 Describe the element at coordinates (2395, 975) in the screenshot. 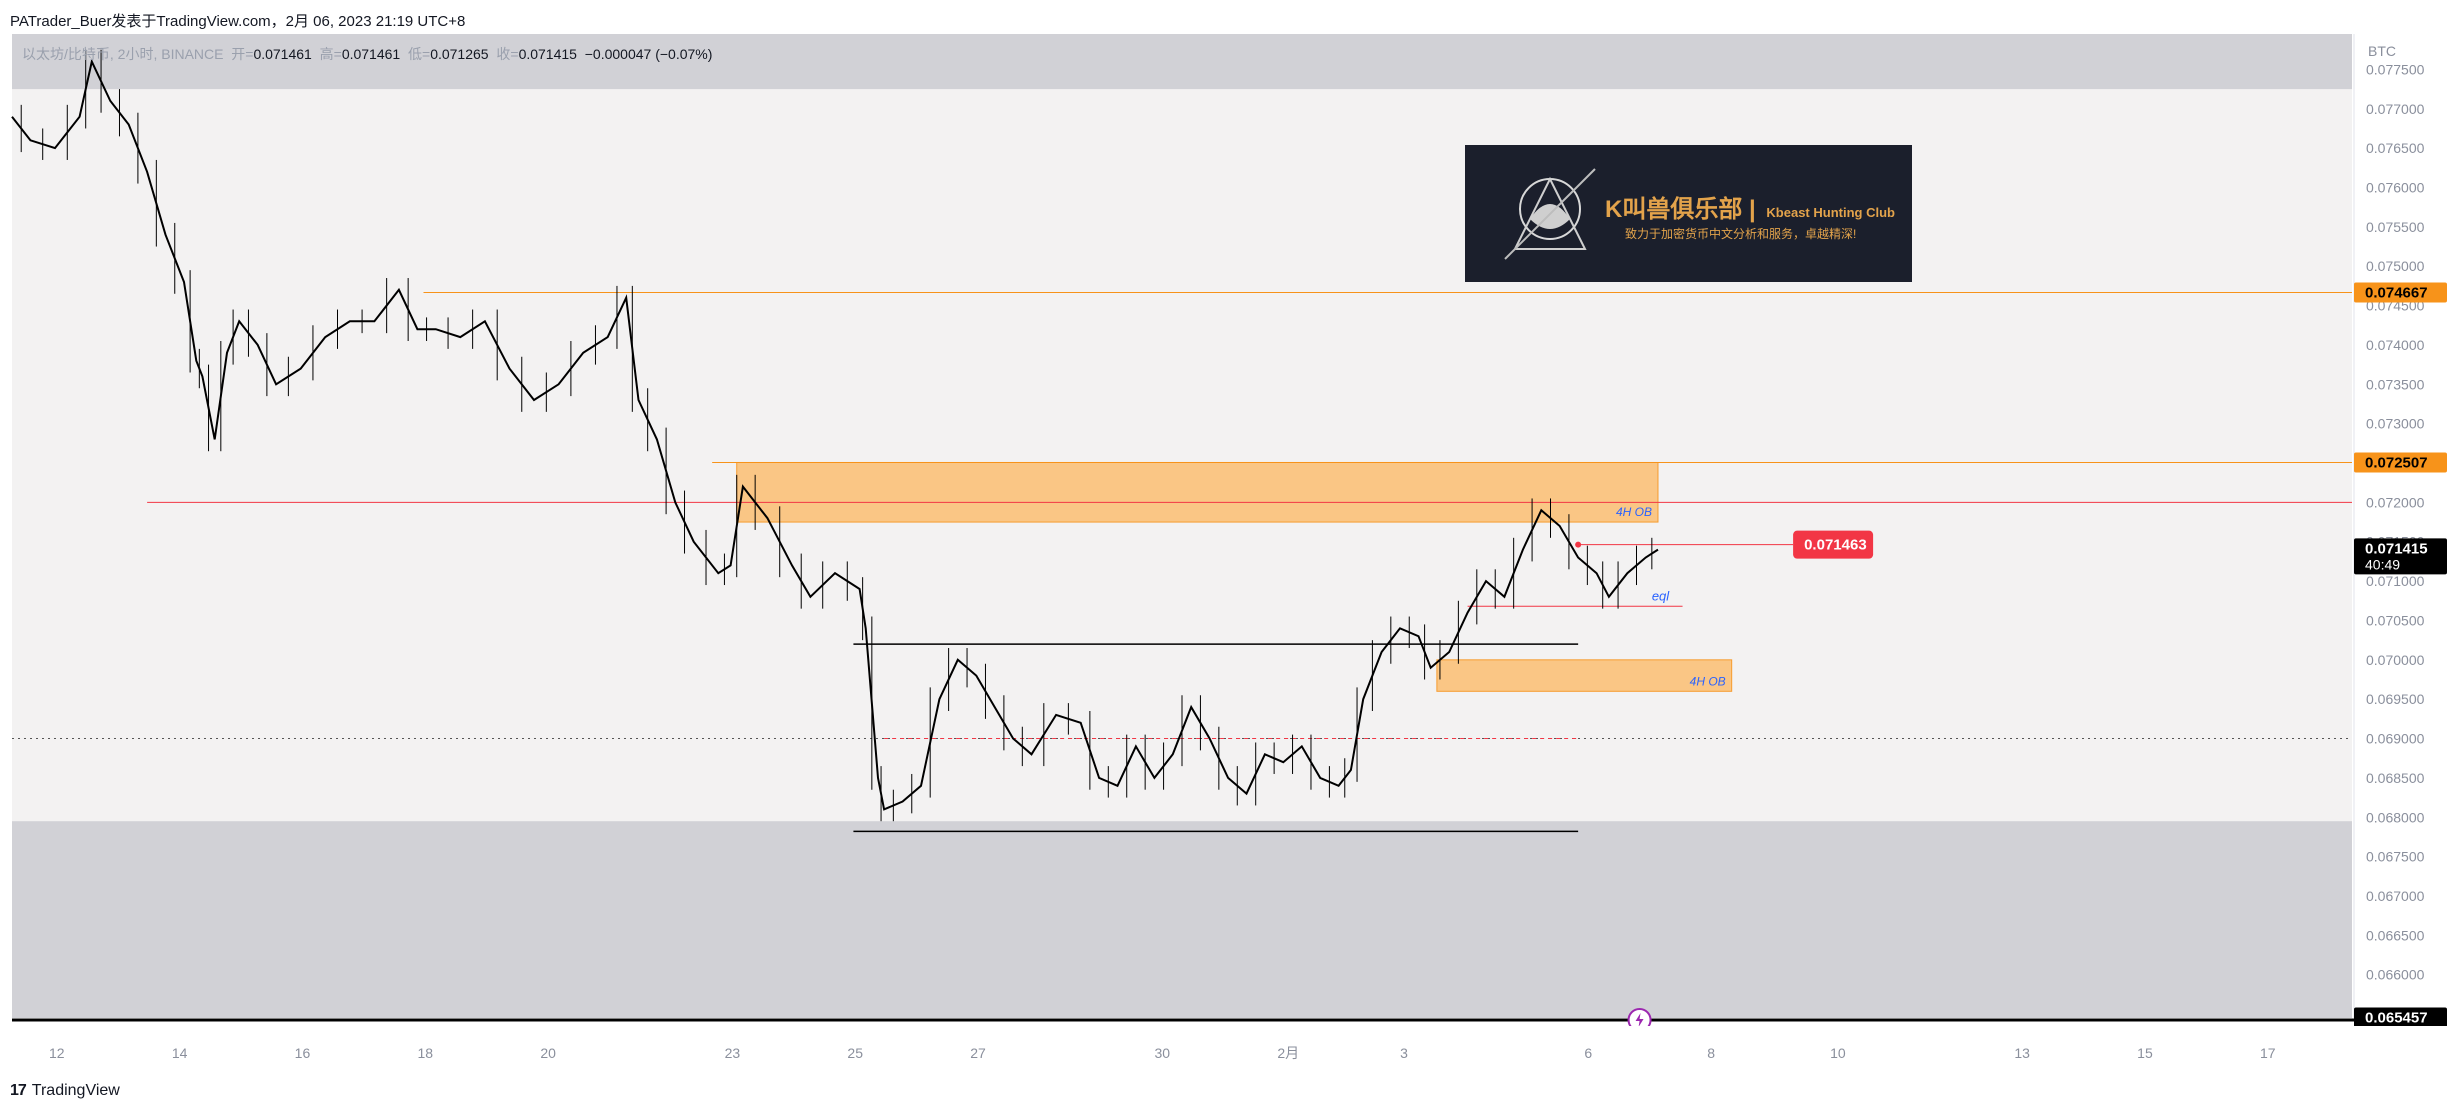

I see `y-tick-label: 0.066000` at that location.